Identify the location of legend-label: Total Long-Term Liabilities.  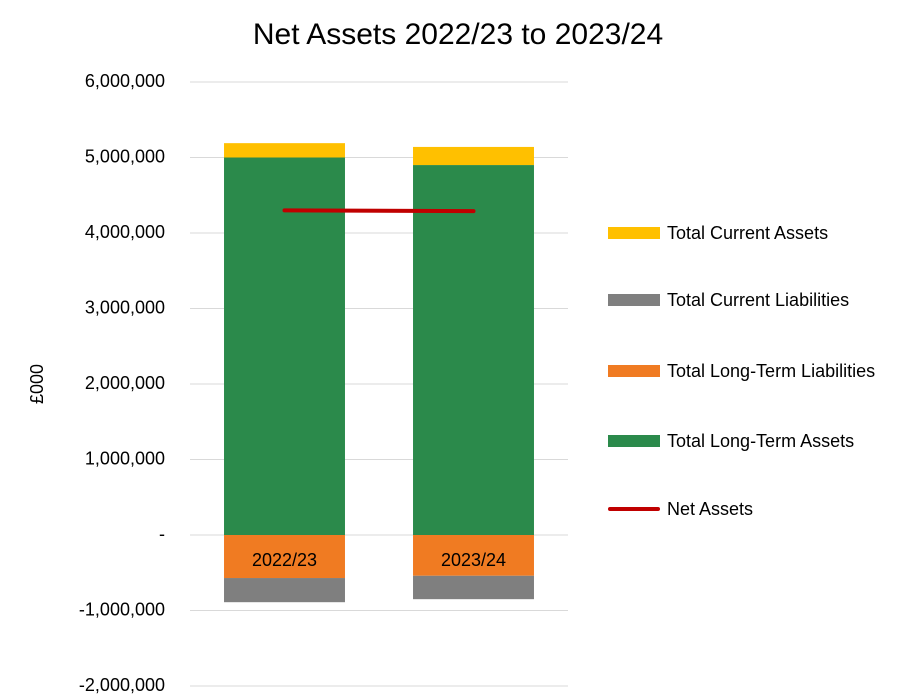
(771, 371).